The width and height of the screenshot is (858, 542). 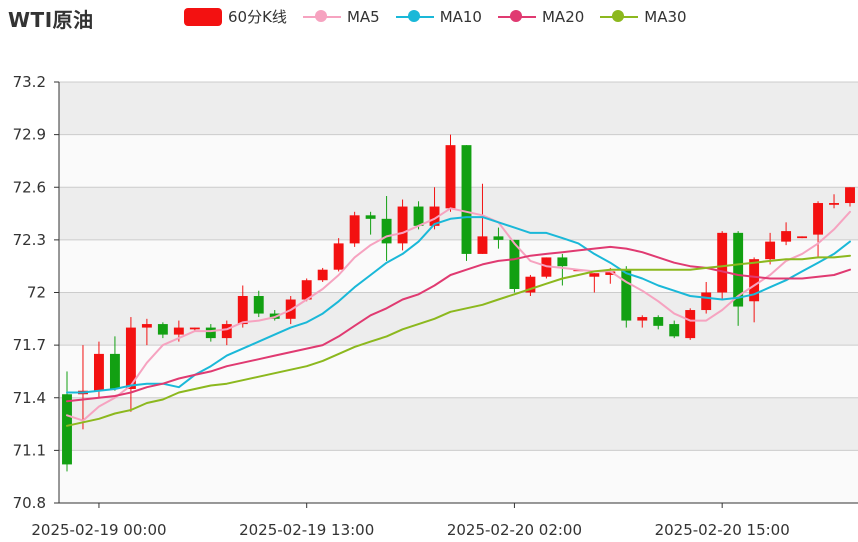 What do you see at coordinates (460, 16) in the screenshot?
I see `legend-label: MA10` at bounding box center [460, 16].